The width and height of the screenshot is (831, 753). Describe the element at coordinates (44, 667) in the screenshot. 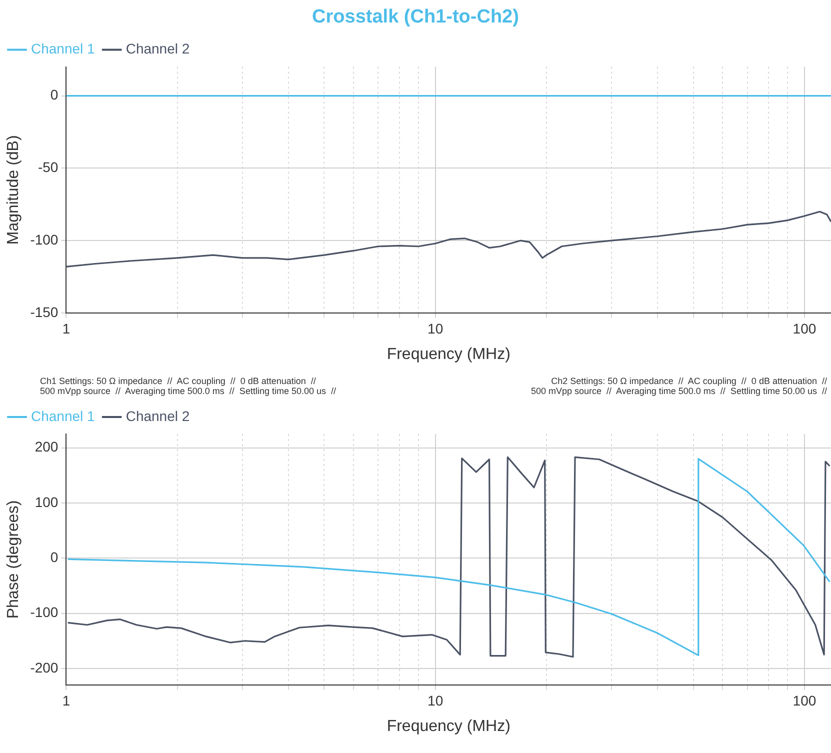

I see `y-tick-label: -200` at that location.